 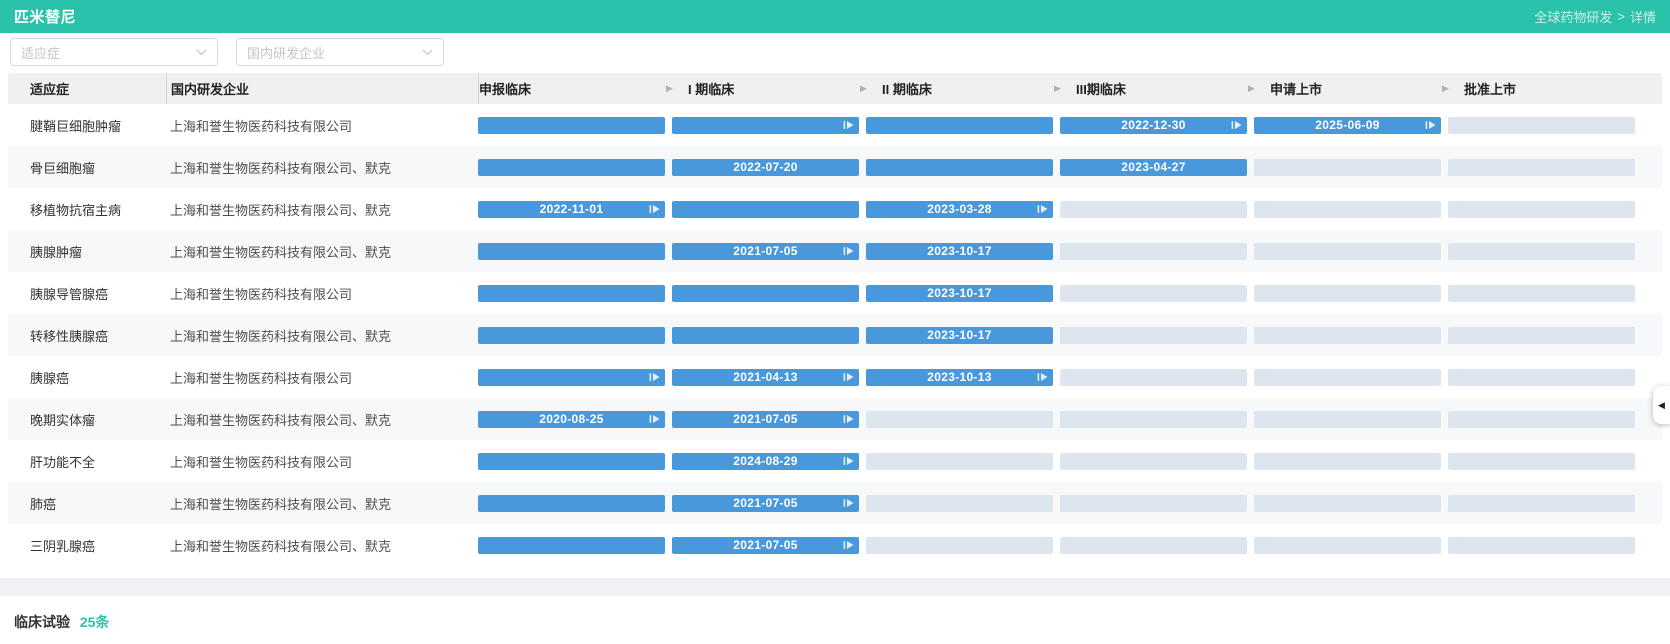 I want to click on indication-cell: 胰腺导管腺癌, so click(x=69, y=294).